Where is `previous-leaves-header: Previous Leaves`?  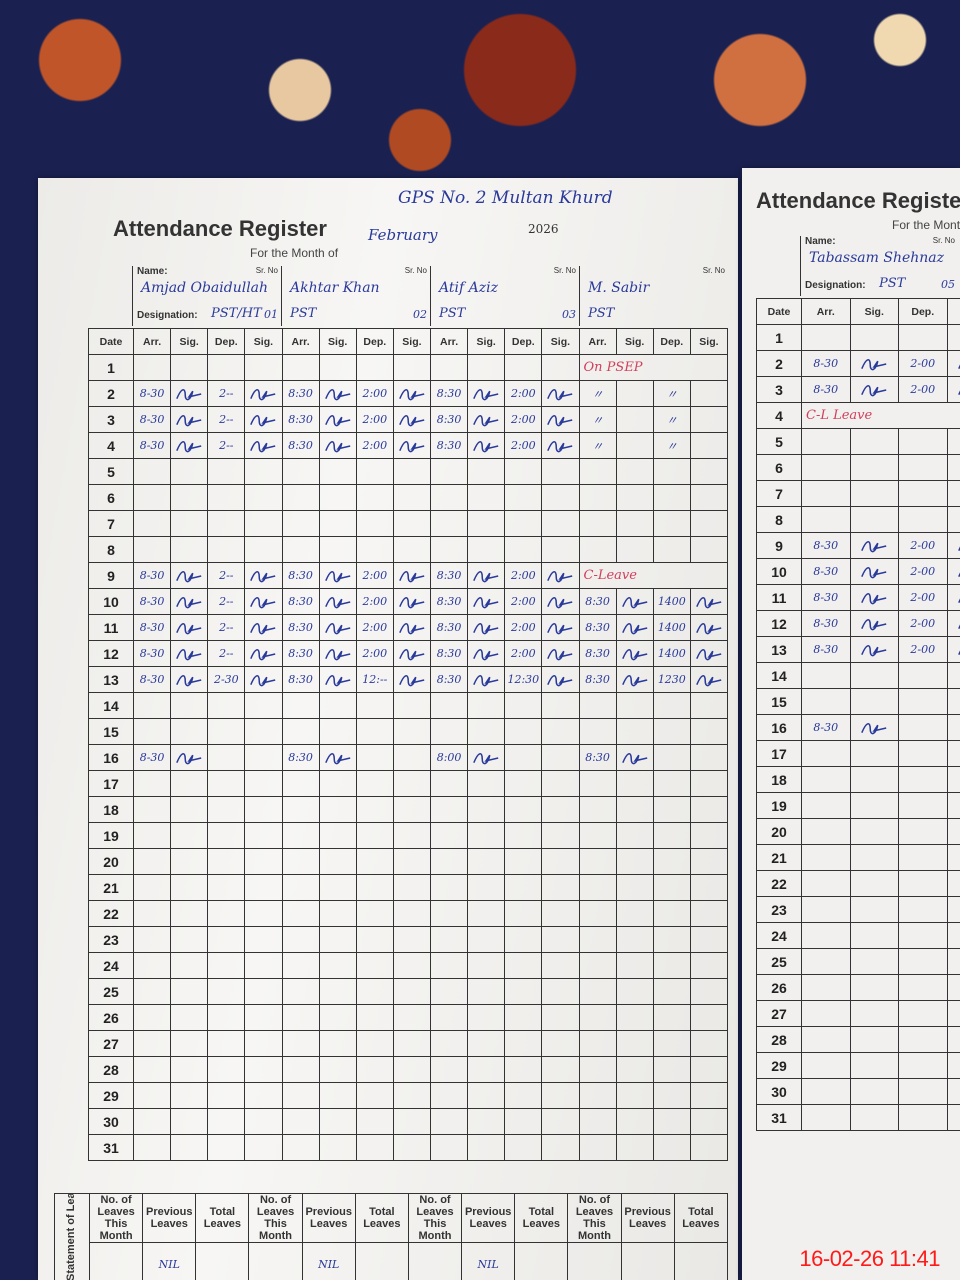
previous-leaves-header: Previous Leaves is located at coordinates (169, 1218).